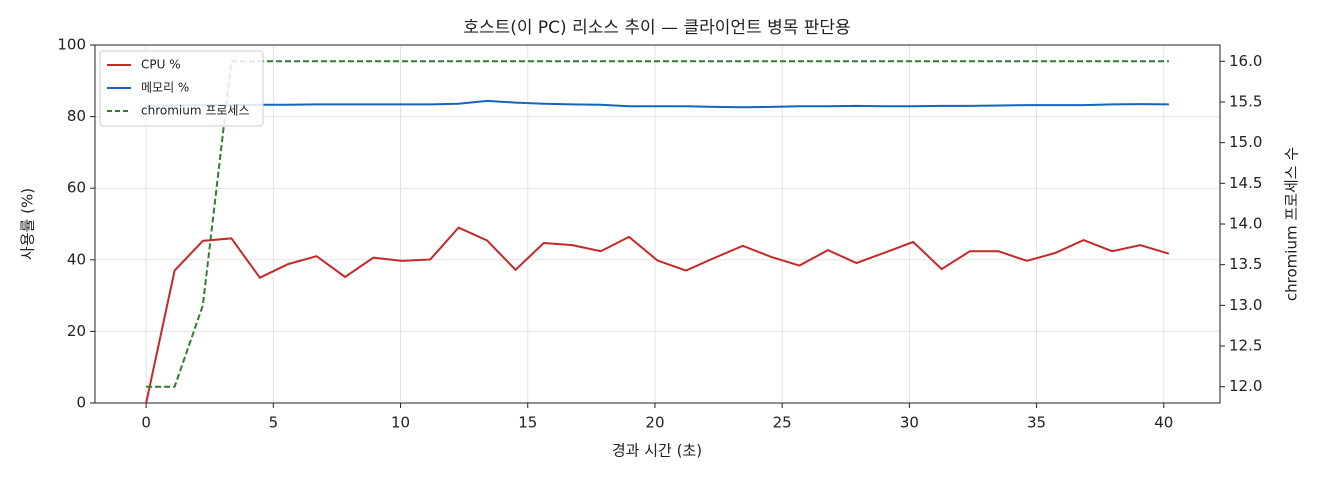  Describe the element at coordinates (1245, 224) in the screenshot. I see `y2-tick-label: 14.0` at that location.